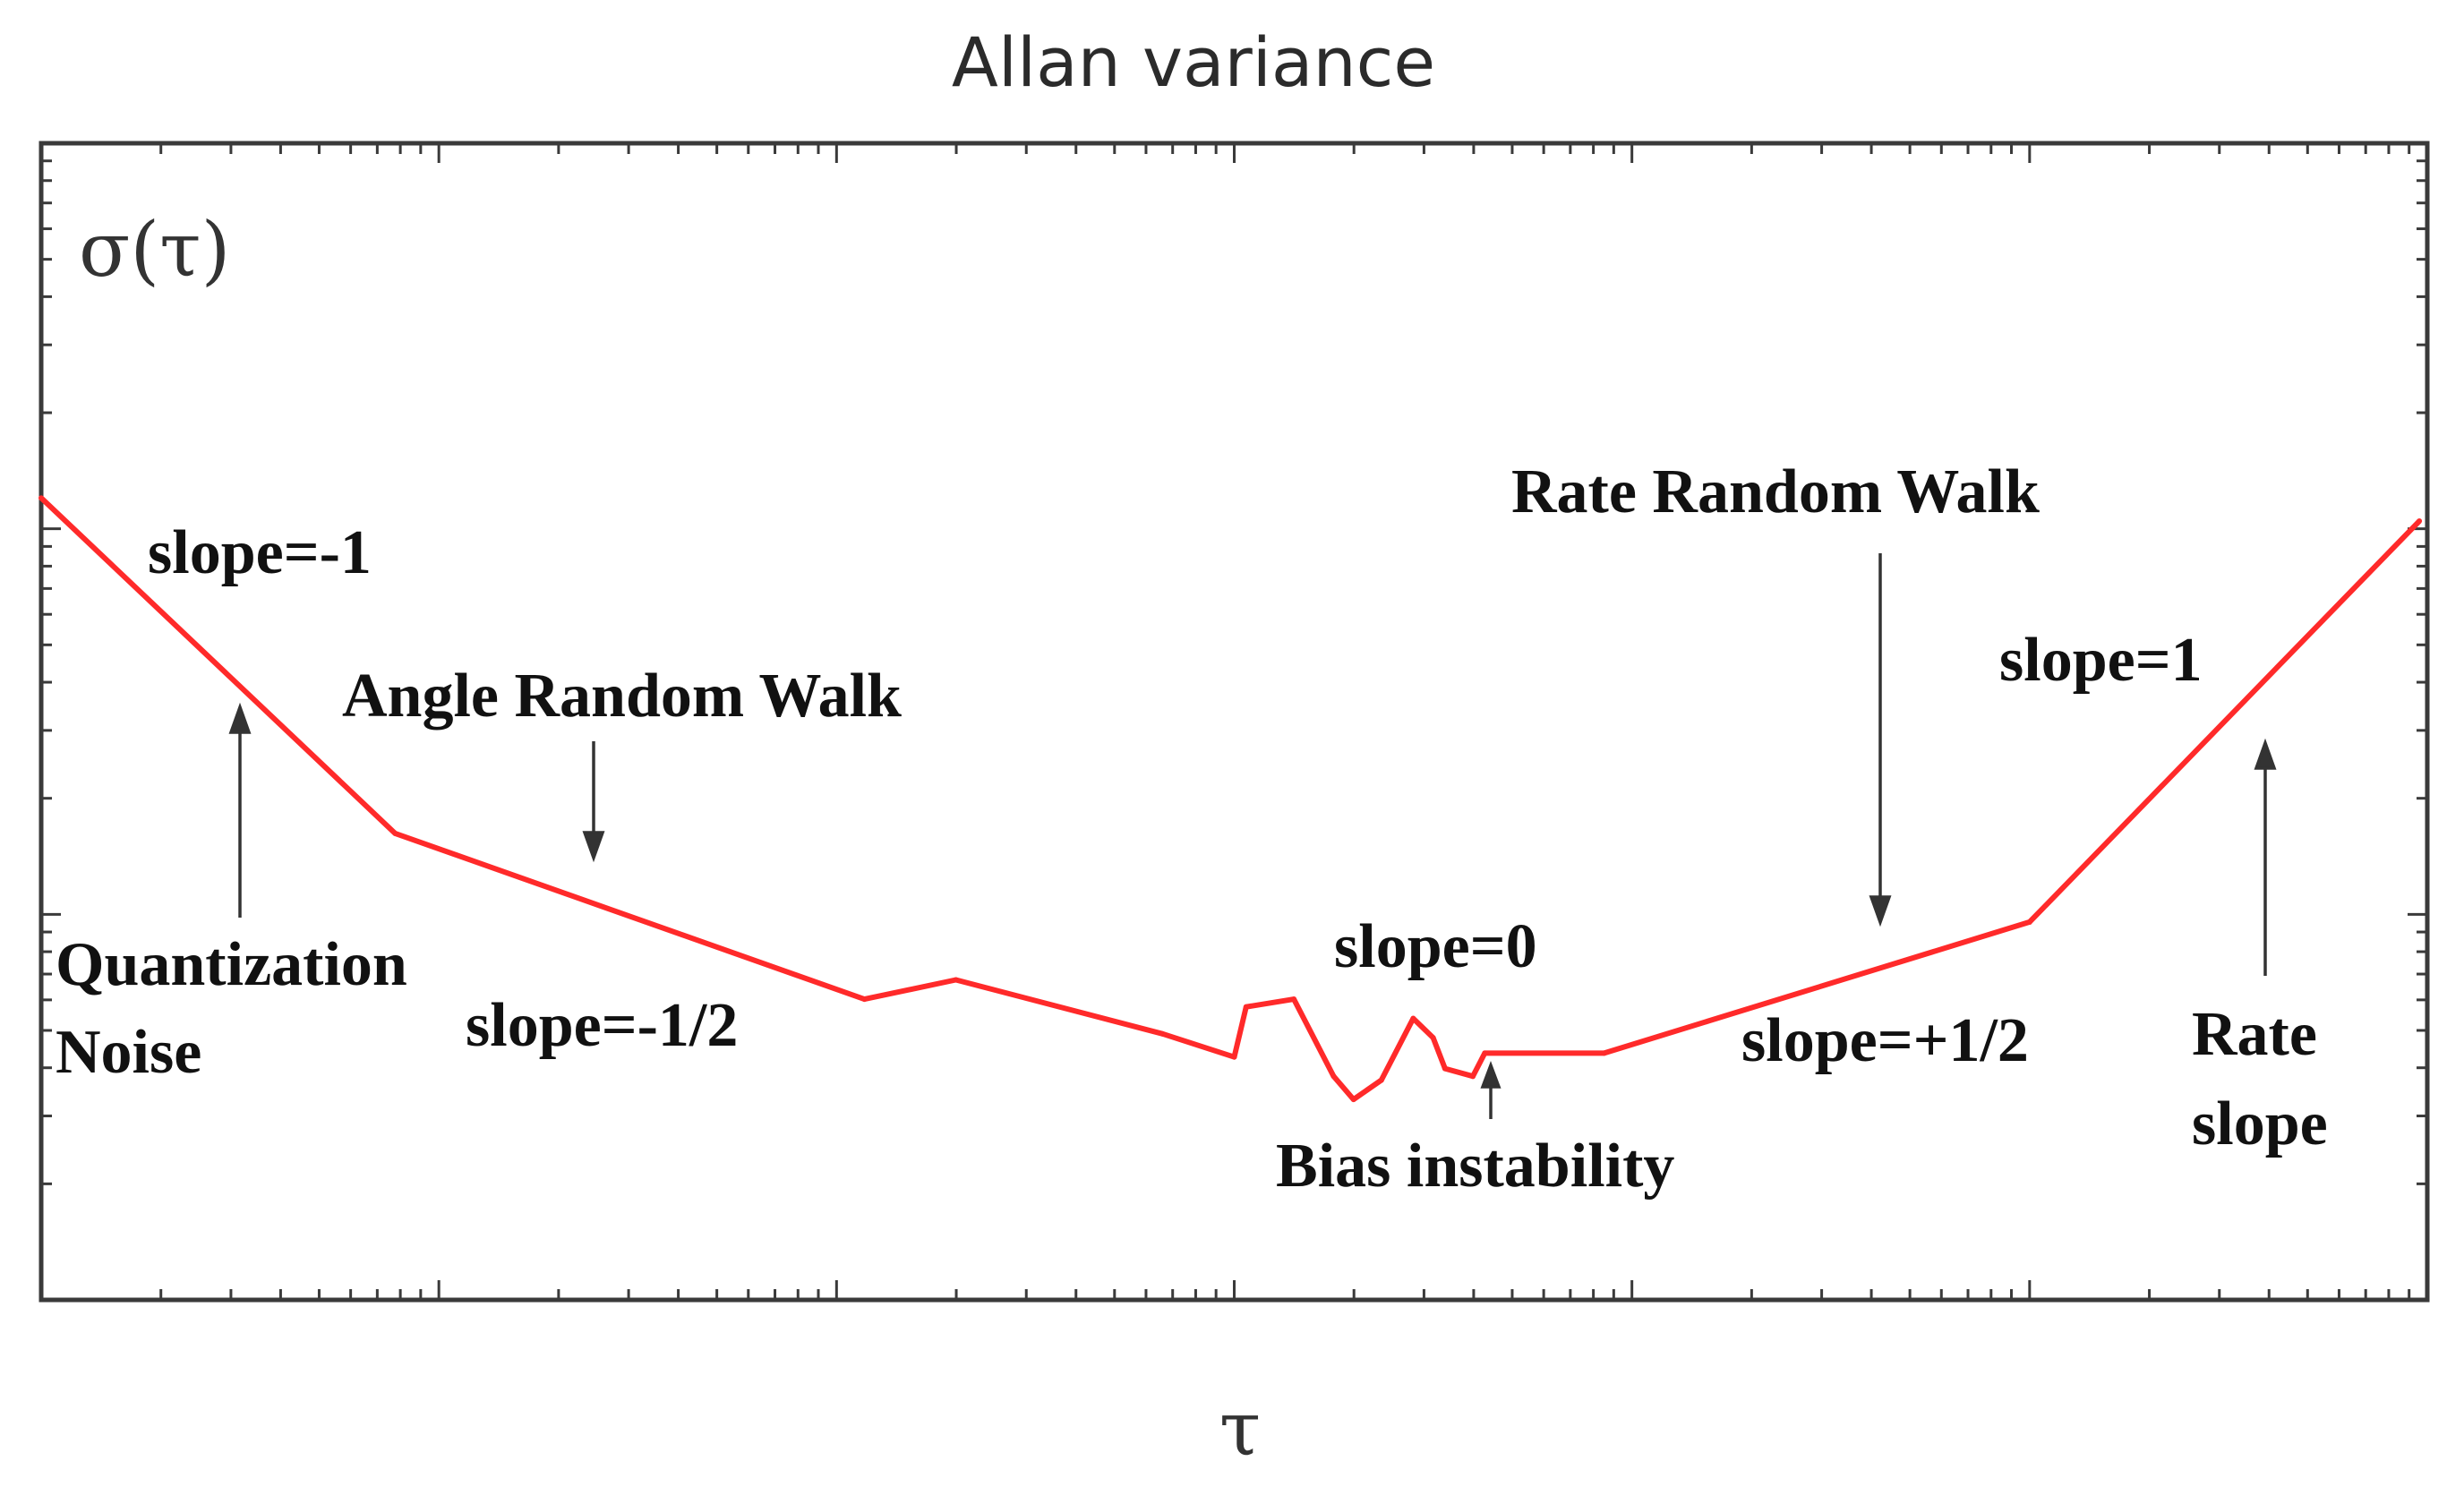 The image size is (2464, 1487). Describe the element at coordinates (2260, 1124) in the screenshot. I see `annotation-slope: slope` at that location.